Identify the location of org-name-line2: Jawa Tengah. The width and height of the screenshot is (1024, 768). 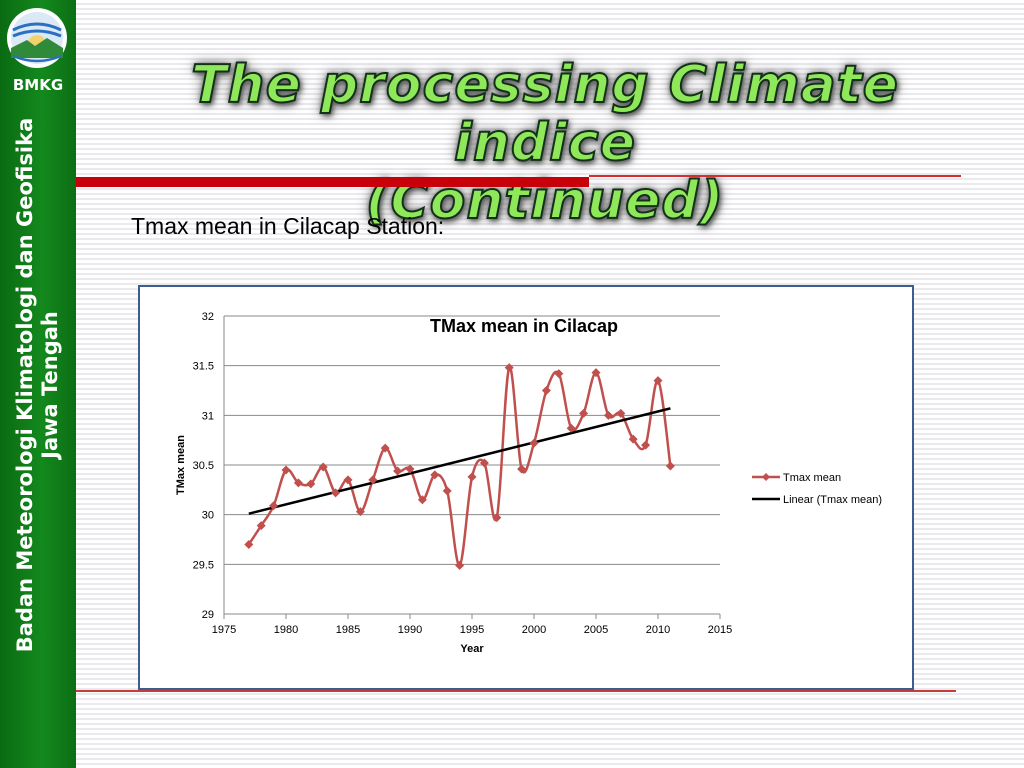
(50, 385).